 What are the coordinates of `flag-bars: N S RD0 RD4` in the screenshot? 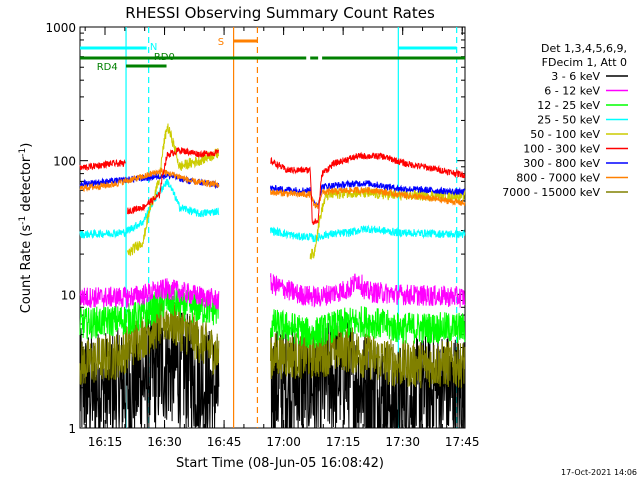 It's located at (272, 55).